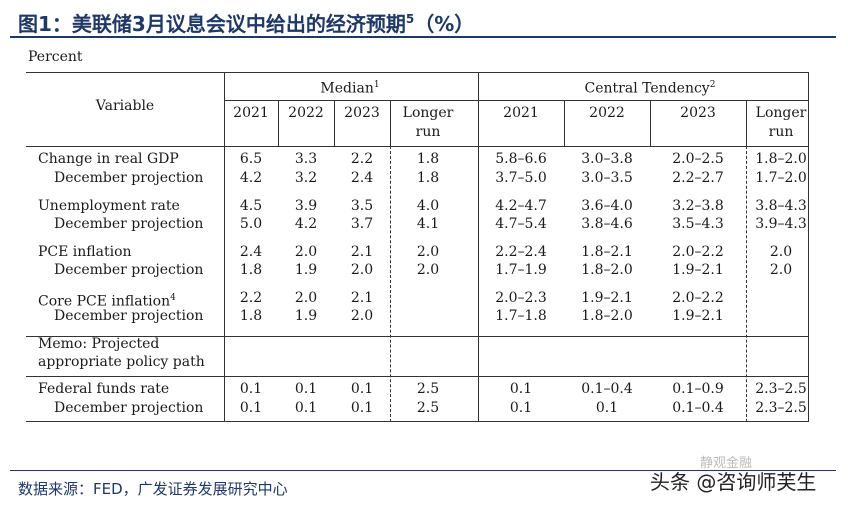 The height and width of the screenshot is (506, 848). Describe the element at coordinates (521, 206) in the screenshot. I see `central-tendency-cell: 4.2–4.7` at that location.